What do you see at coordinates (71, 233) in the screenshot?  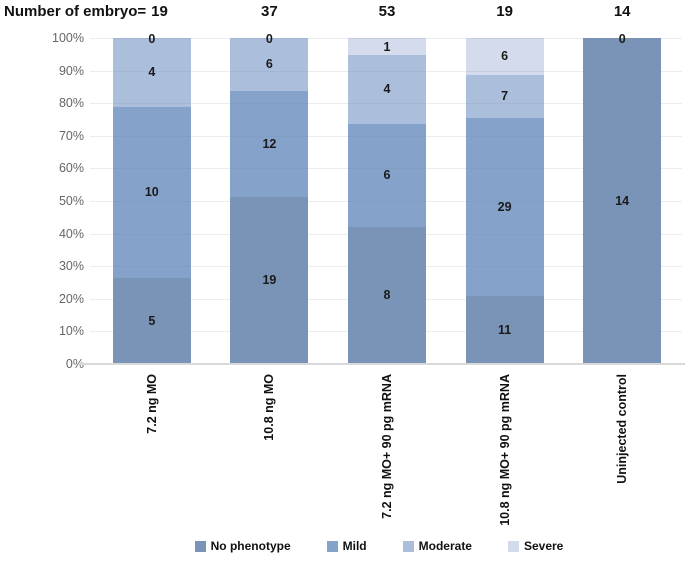 I see `y-axis-tick-label: 40%` at bounding box center [71, 233].